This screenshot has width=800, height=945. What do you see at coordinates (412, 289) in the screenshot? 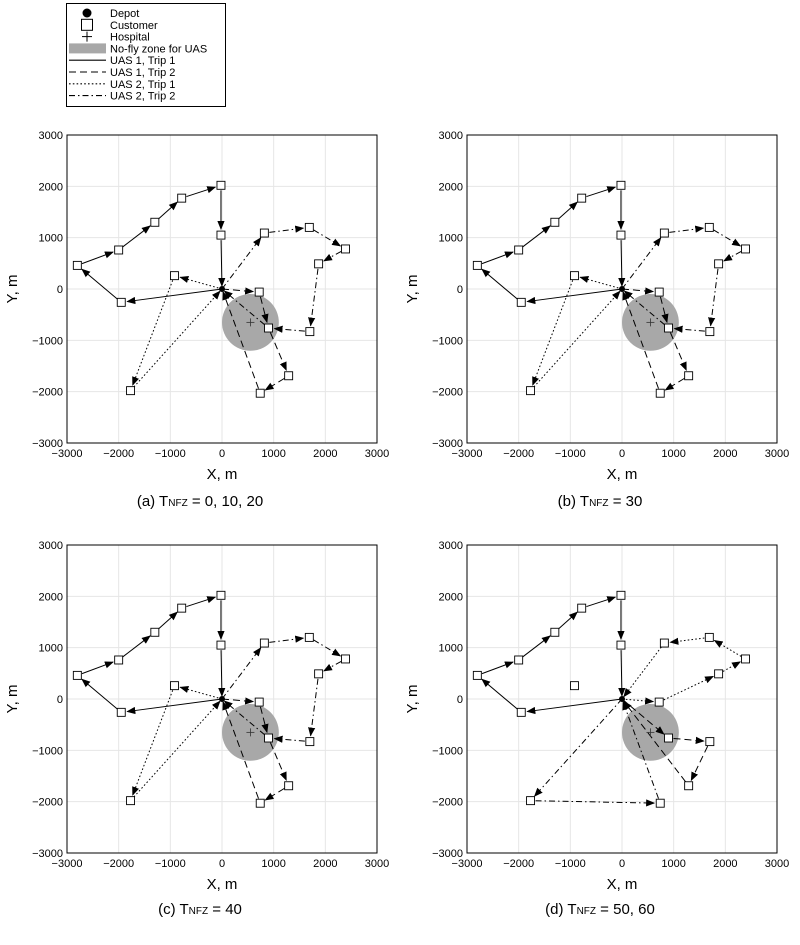
I see `y-axis-label: Y, m` at bounding box center [412, 289].